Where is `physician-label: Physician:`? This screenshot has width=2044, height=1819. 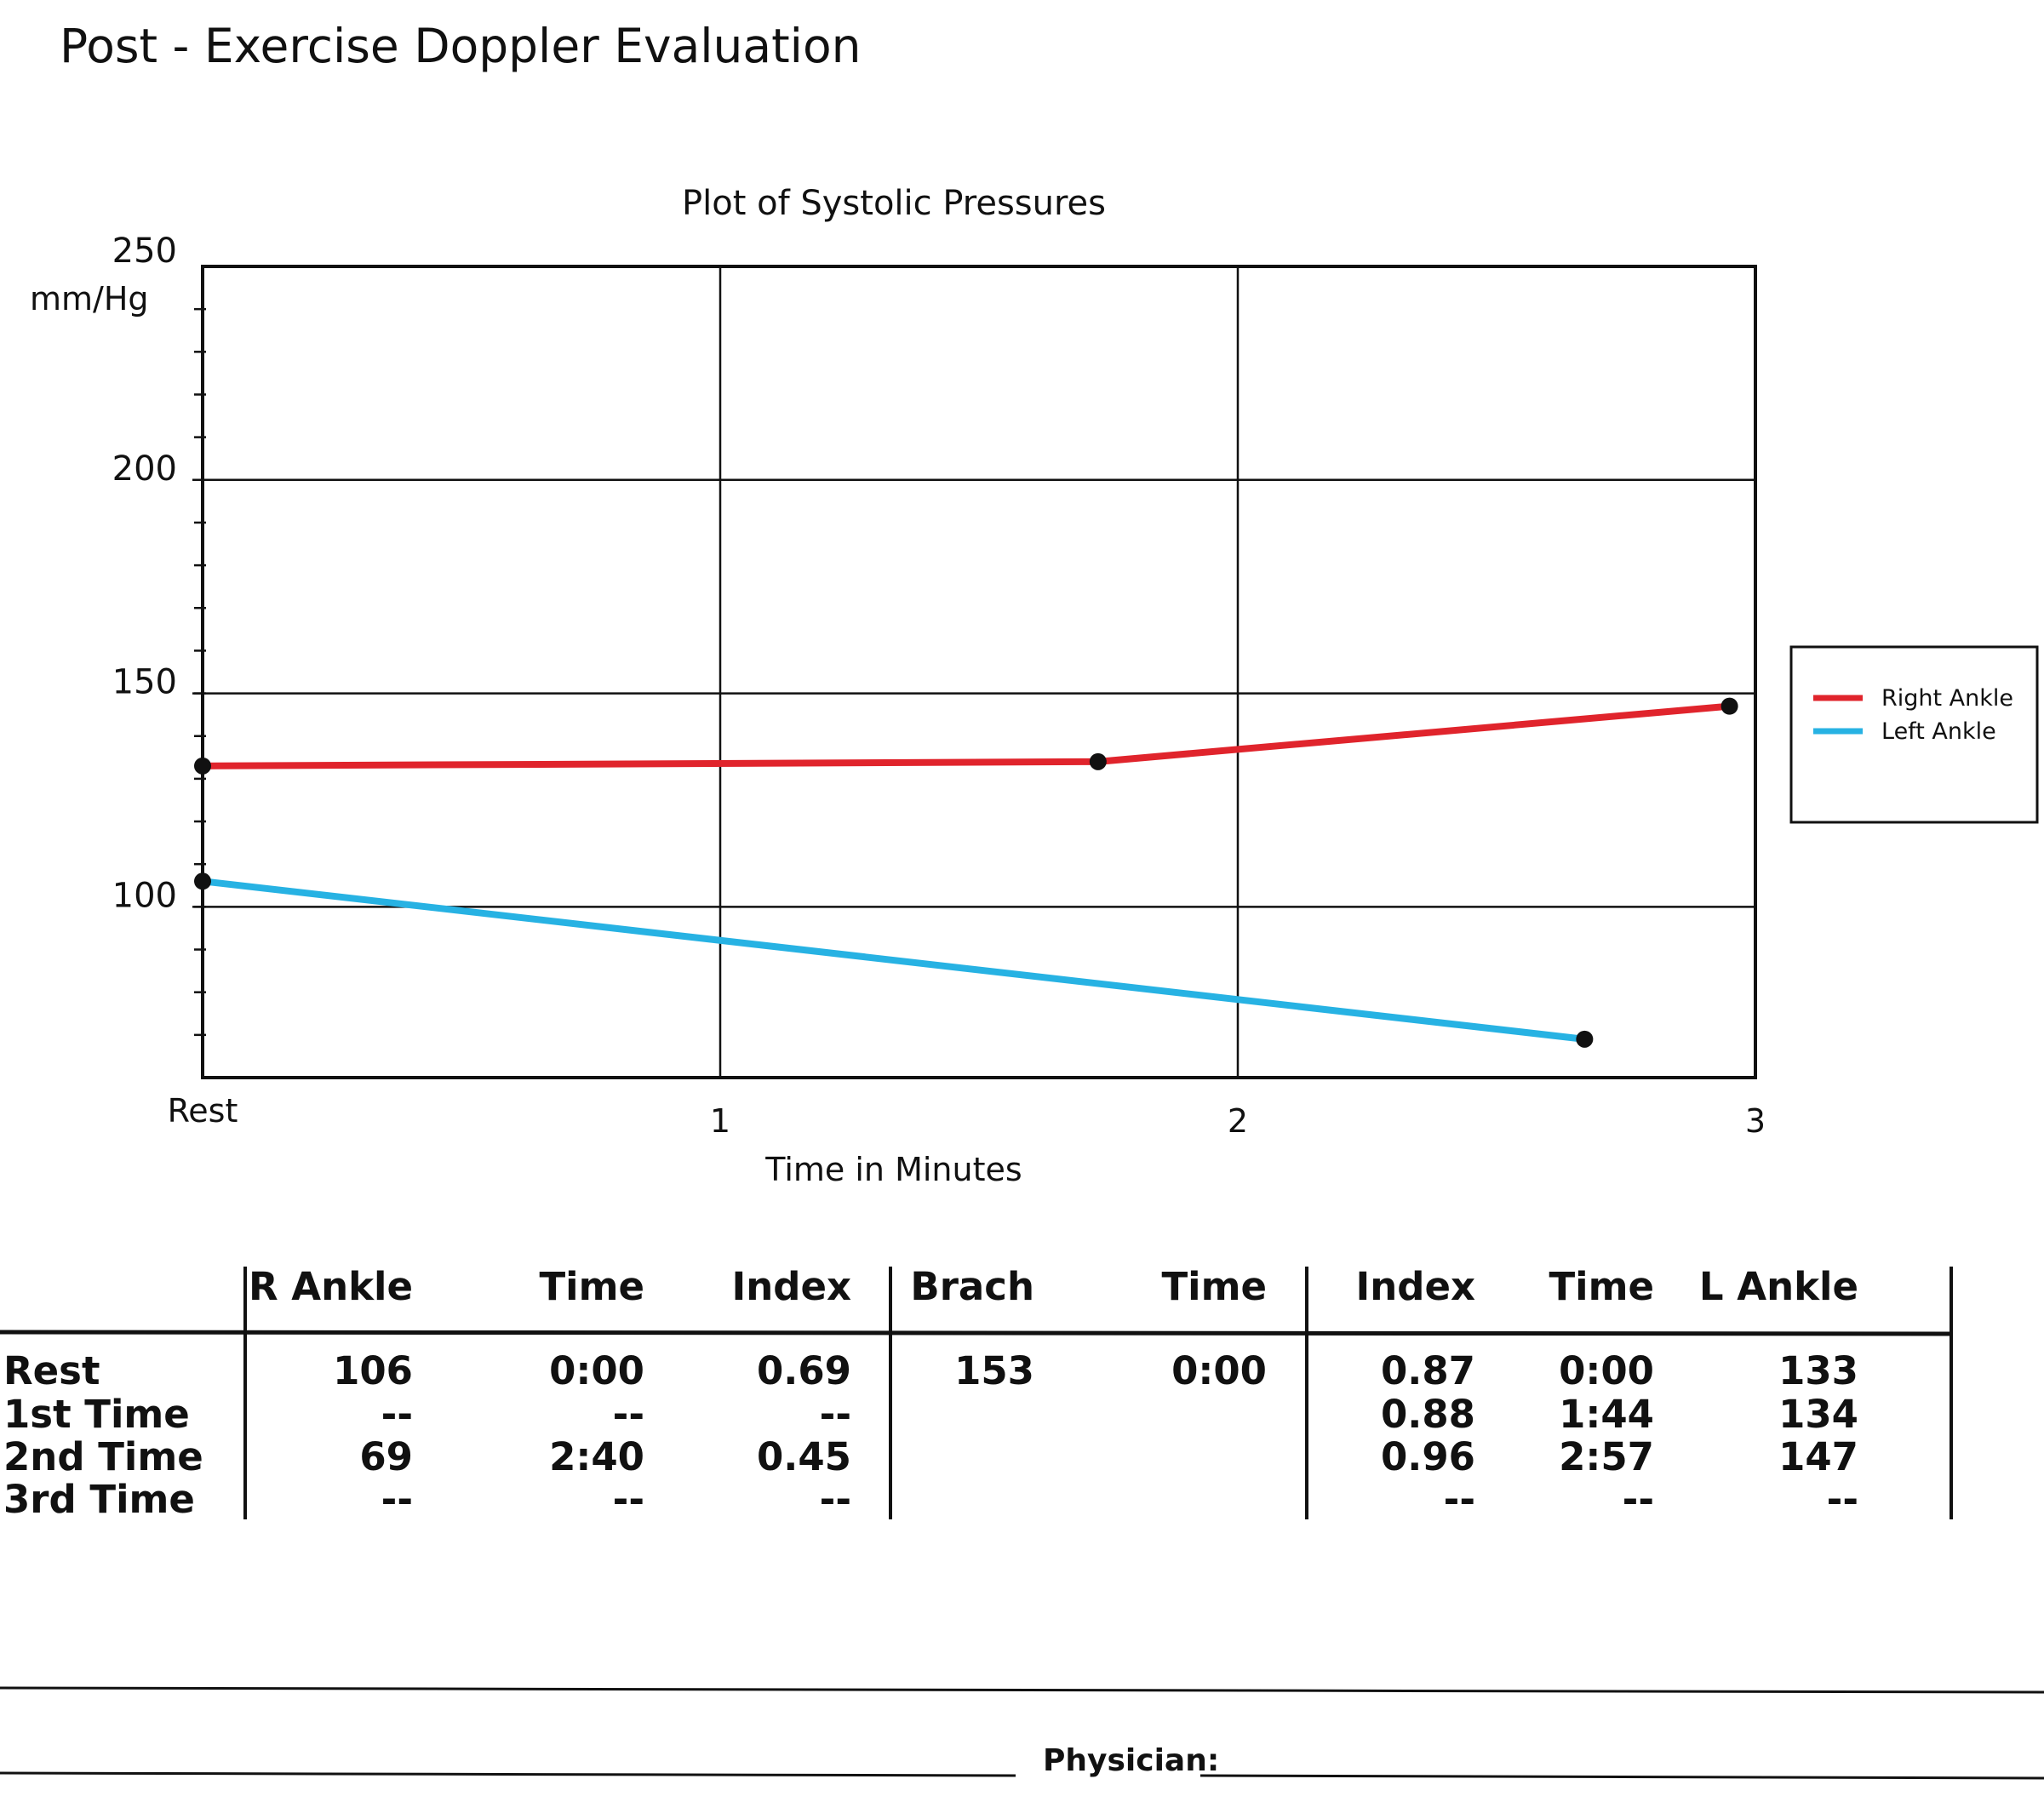 physician-label: Physician: is located at coordinates (1131, 1760).